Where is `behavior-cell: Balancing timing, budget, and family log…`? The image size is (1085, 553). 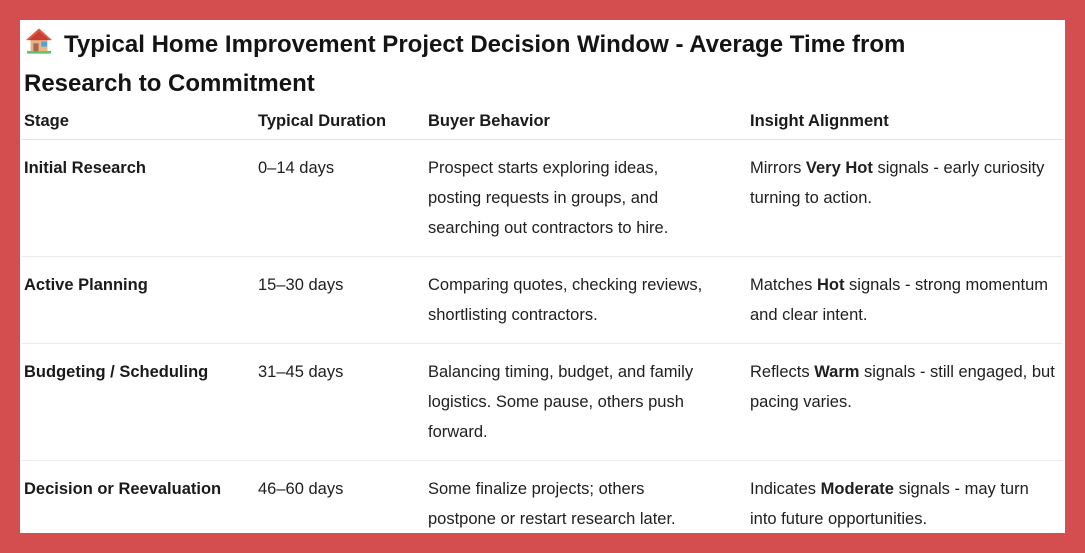 behavior-cell: Balancing timing, budget, and family log… is located at coordinates (589, 402).